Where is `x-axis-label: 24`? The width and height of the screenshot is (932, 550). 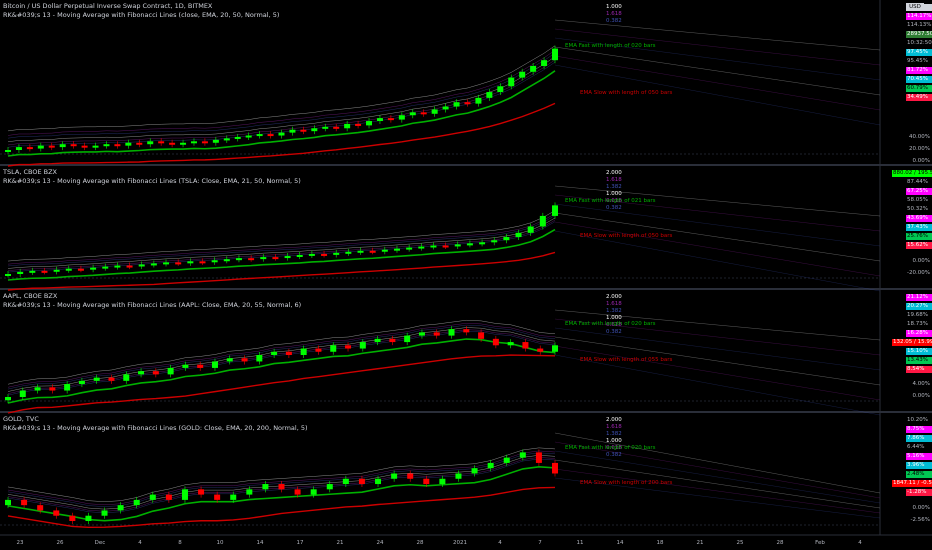
x-axis-label: 24 is located at coordinates (380, 543).